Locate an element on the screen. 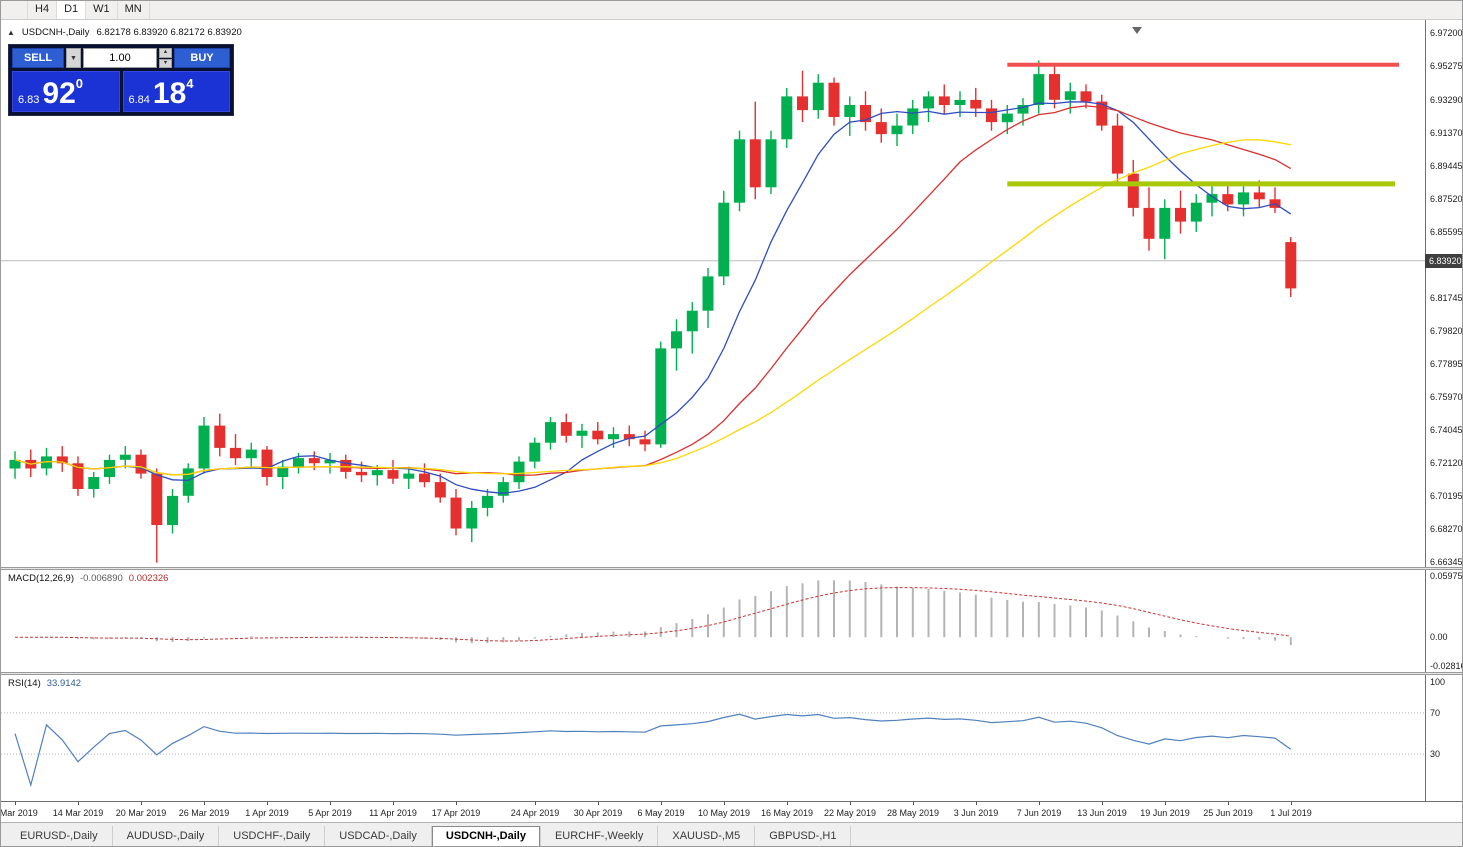 The width and height of the screenshot is (1463, 847). chart-tab-xauusd-m5: XAUUSD-,M5 is located at coordinates (707, 836).